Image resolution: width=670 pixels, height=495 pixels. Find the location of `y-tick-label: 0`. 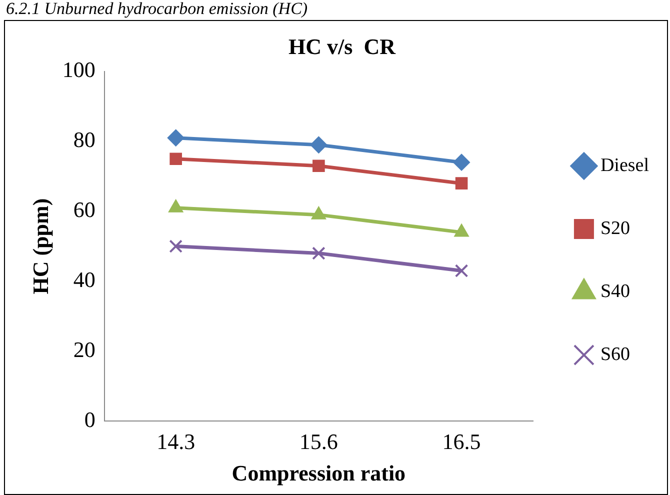

y-tick-label: 0 is located at coordinates (90, 419).